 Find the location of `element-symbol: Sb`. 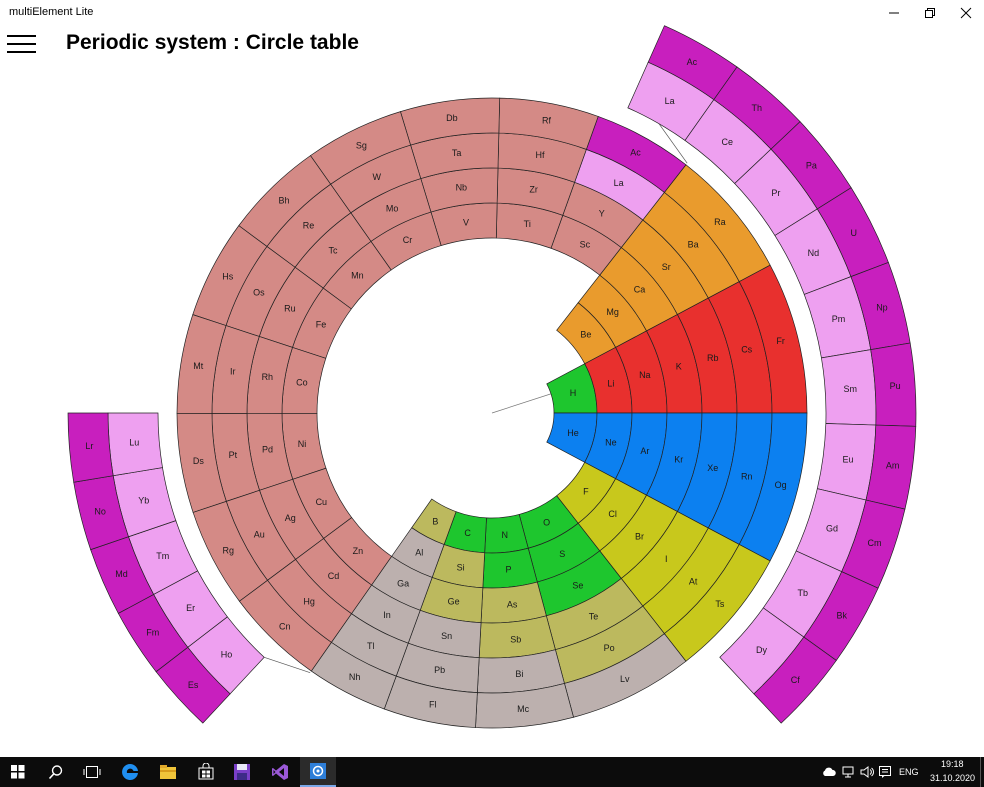

element-symbol: Sb is located at coordinates (515, 639).